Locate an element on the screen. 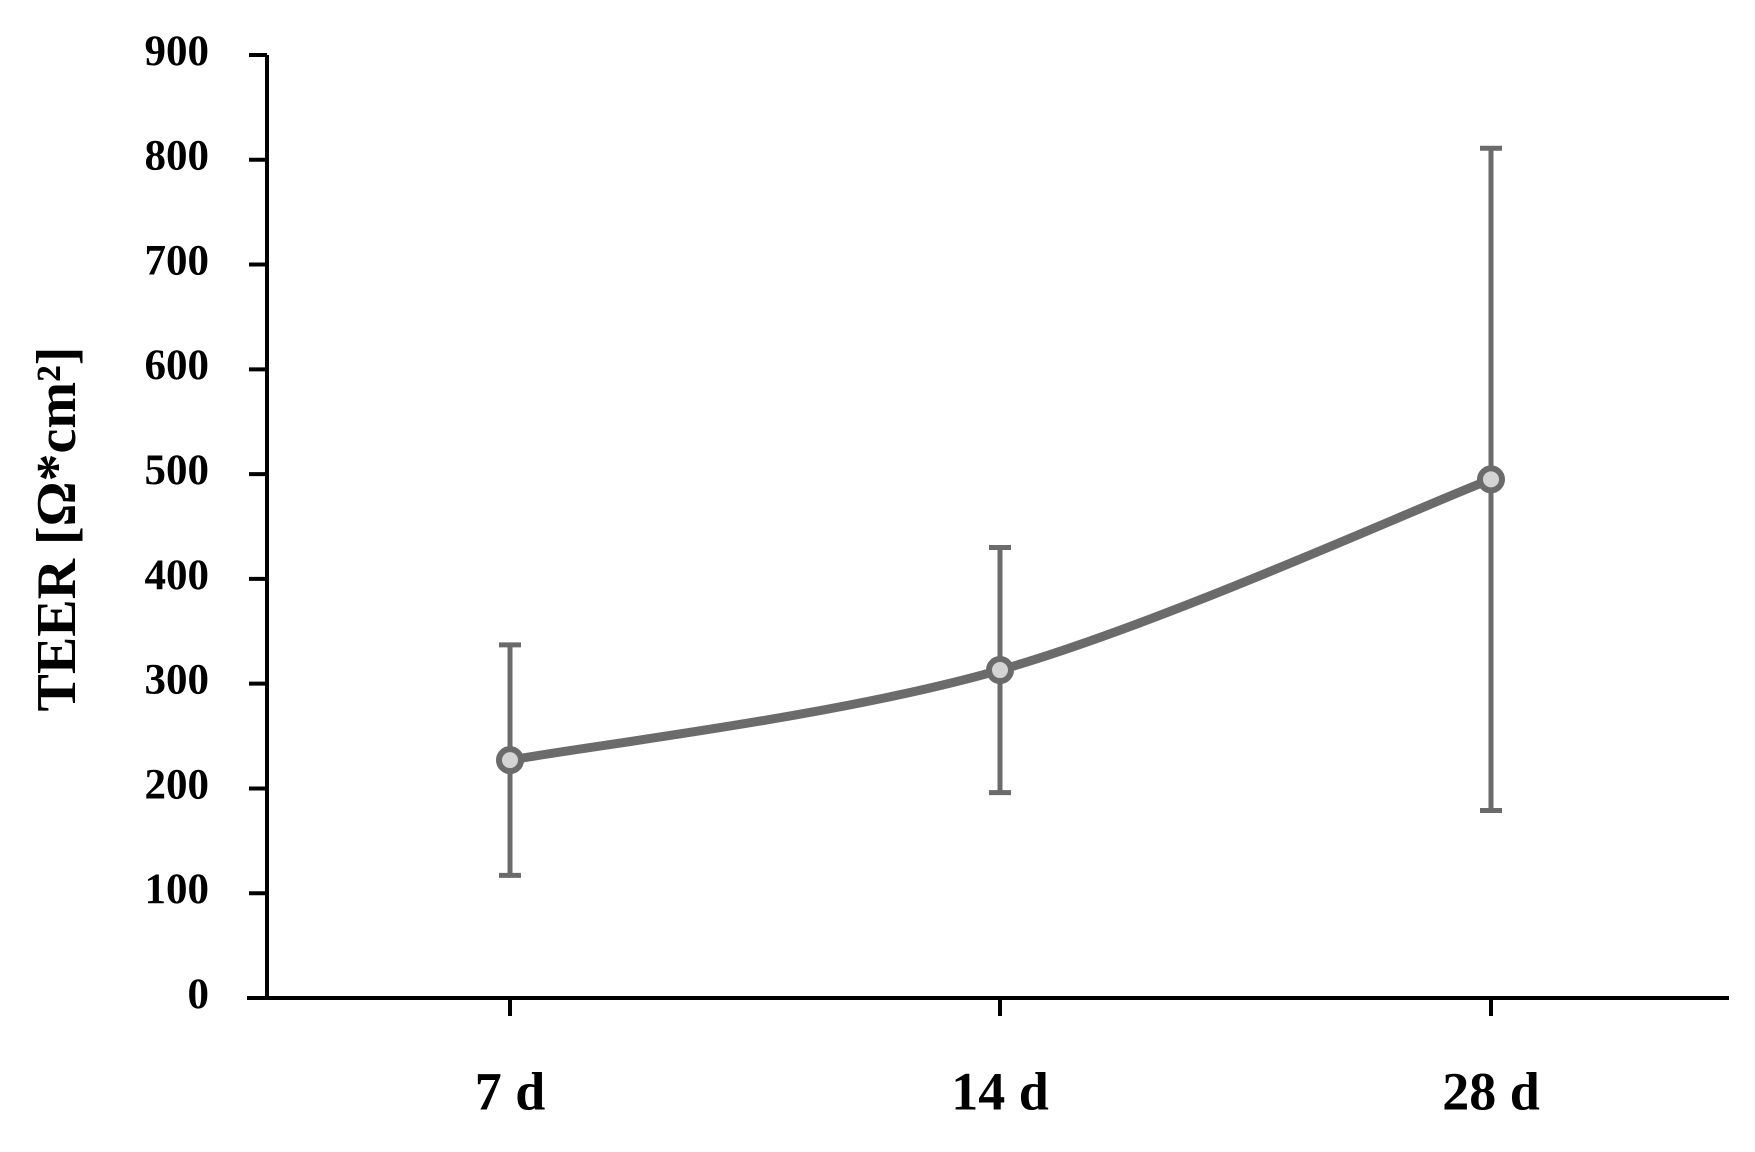  y-tick-label: 0 is located at coordinates (199, 994).